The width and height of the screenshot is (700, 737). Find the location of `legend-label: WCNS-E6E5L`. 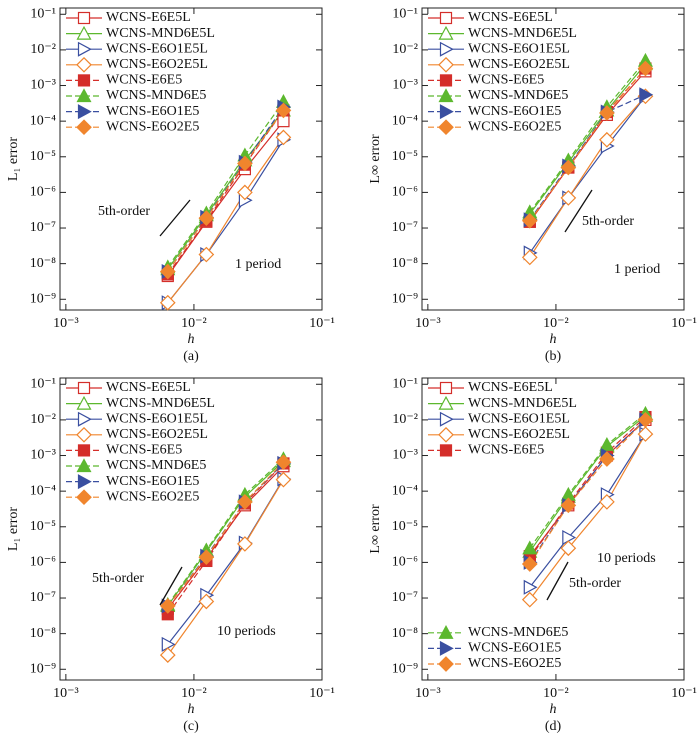

legend-label: WCNS-E6E5L is located at coordinates (148, 387).